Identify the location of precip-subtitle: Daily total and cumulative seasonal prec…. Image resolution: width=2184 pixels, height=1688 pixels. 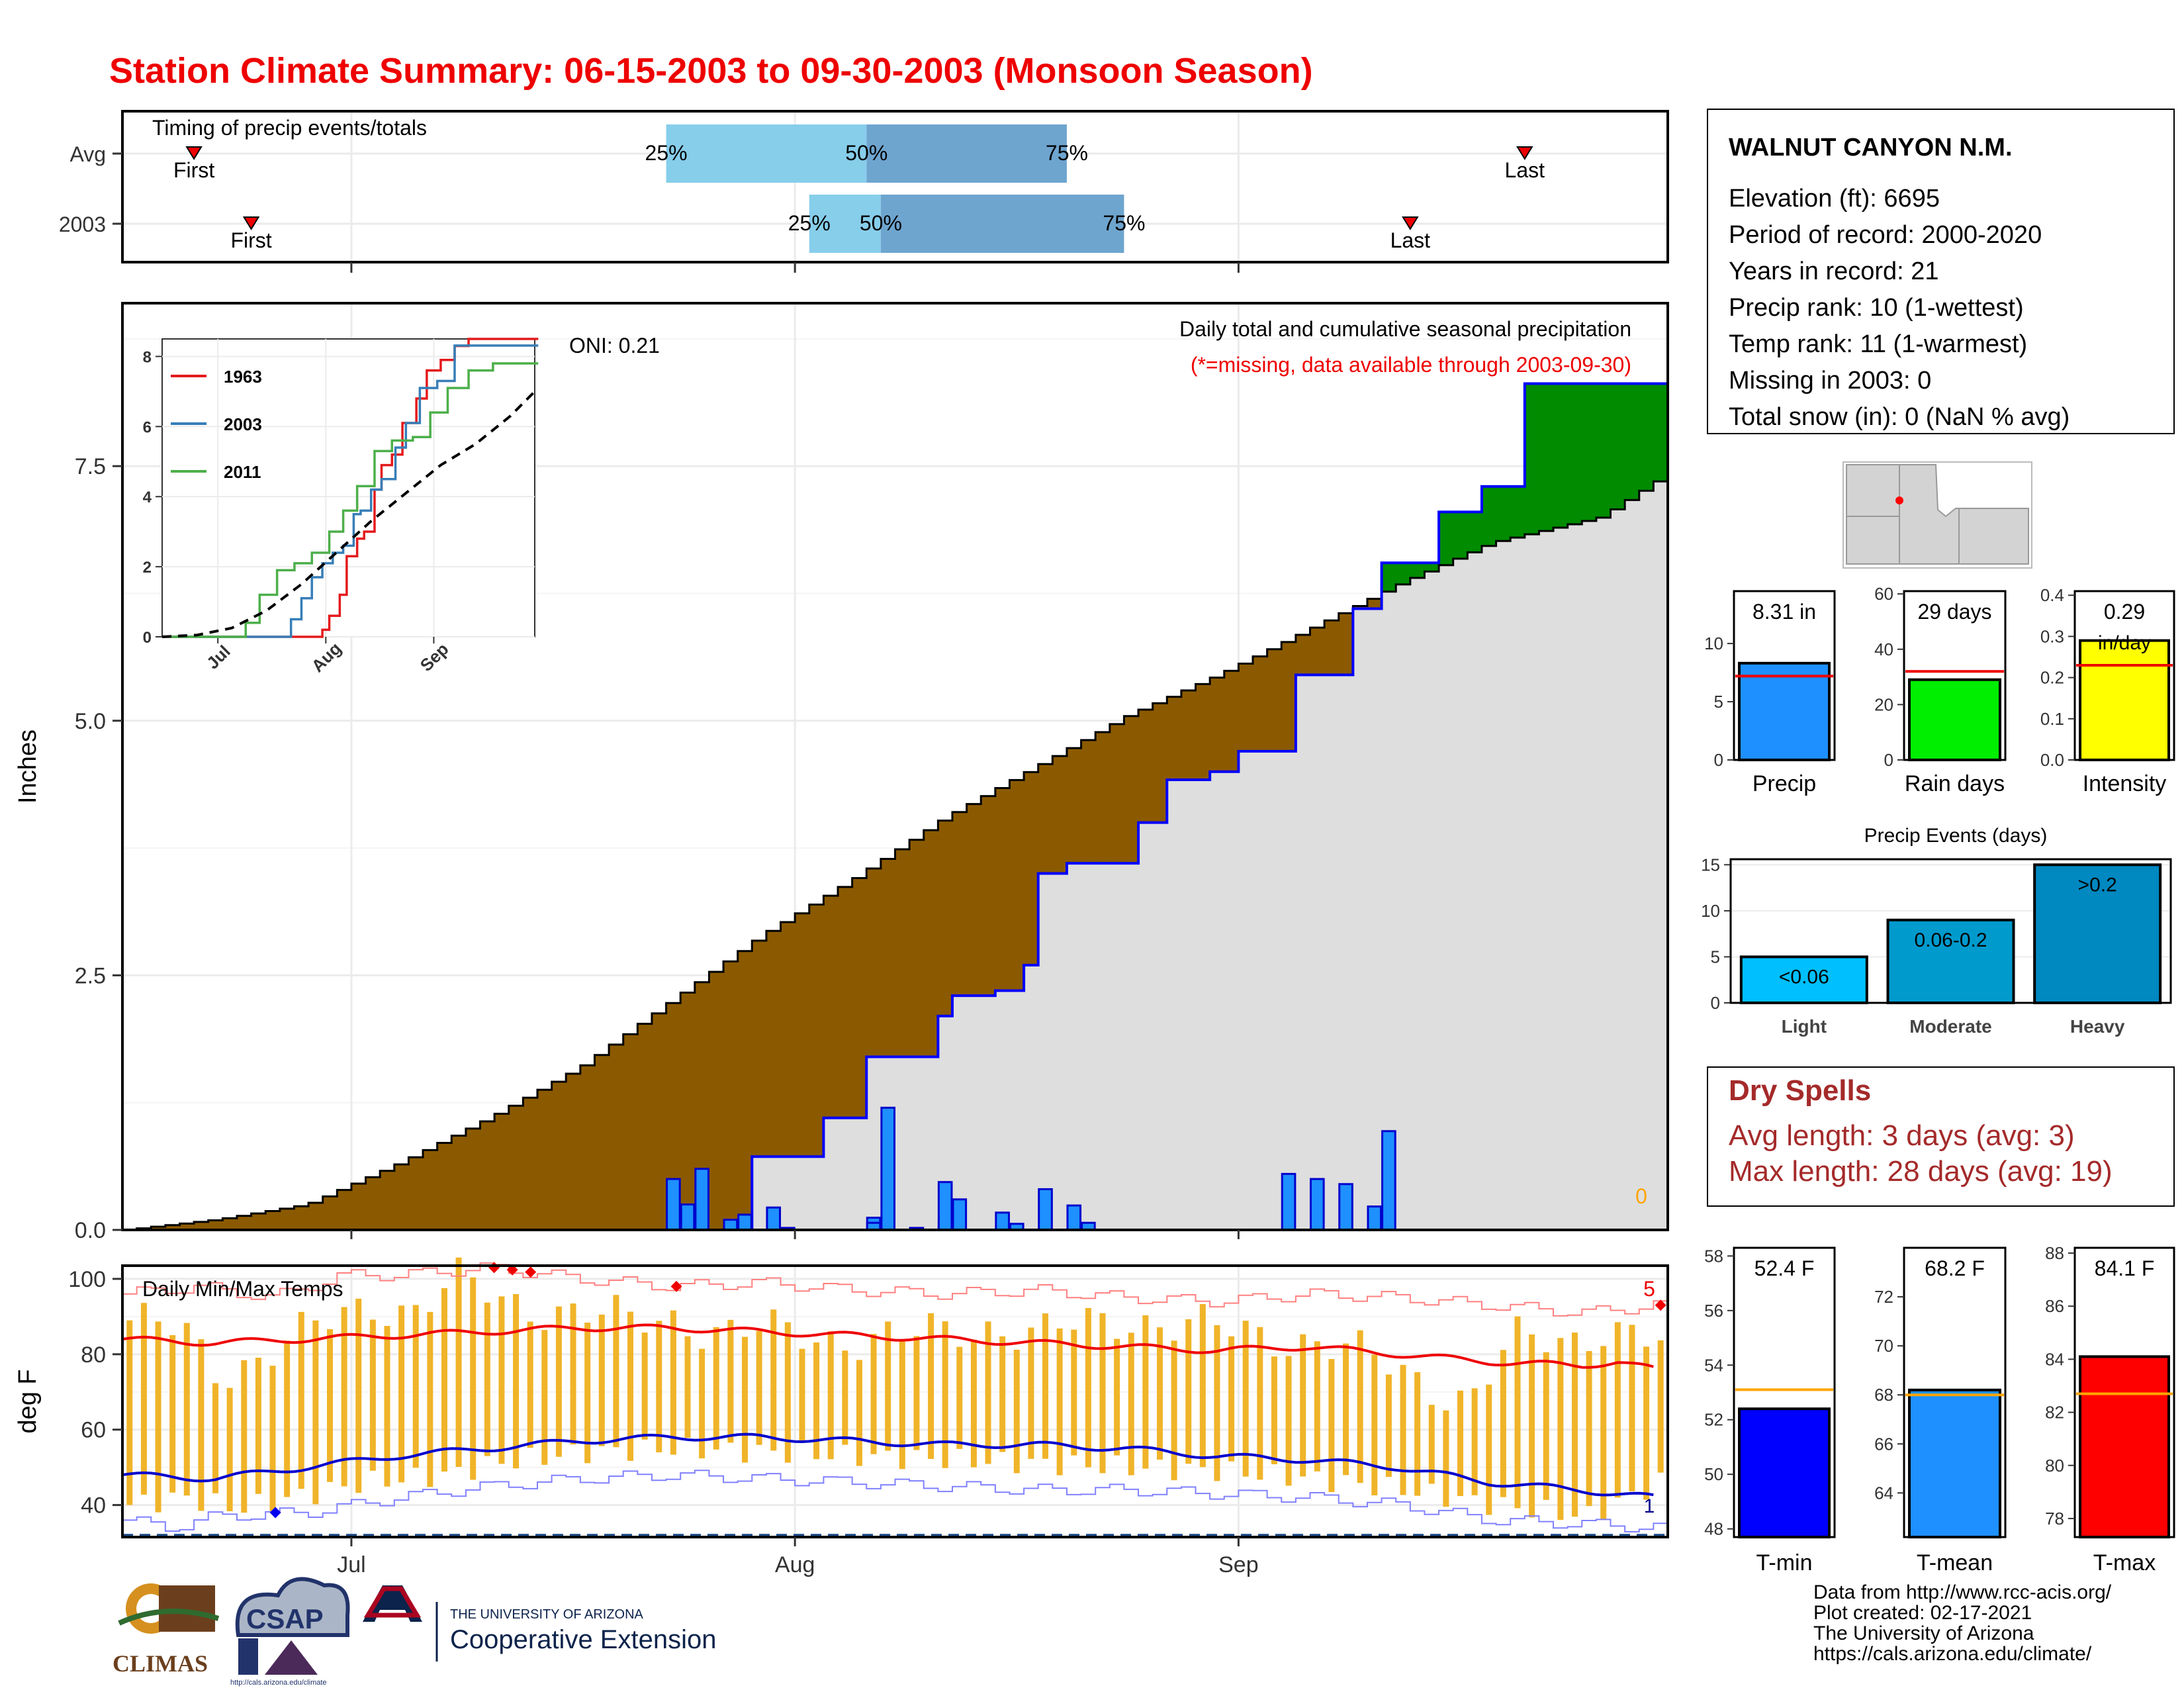
(1405, 329).